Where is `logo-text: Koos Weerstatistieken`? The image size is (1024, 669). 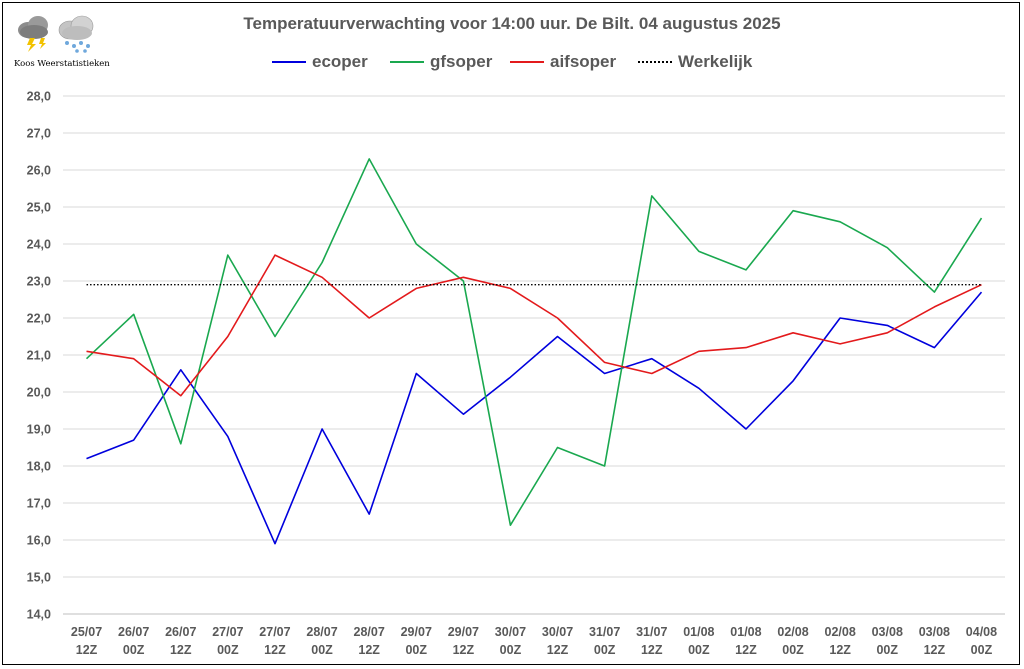
logo-text: Koos Weerstatistieken is located at coordinates (62, 64).